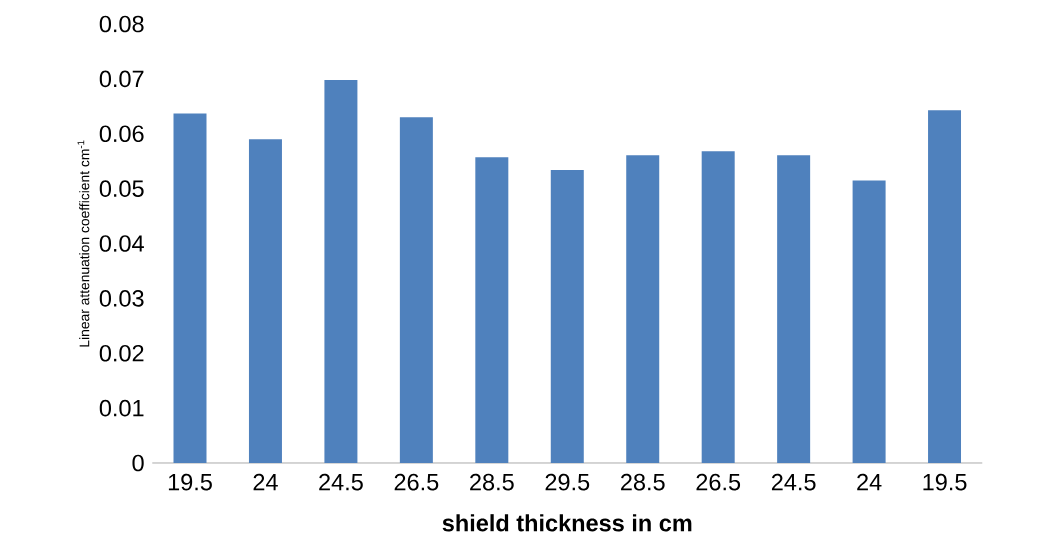 The height and width of the screenshot is (538, 1046). What do you see at coordinates (121, 298) in the screenshot?
I see `y-tick-label: 0.03` at bounding box center [121, 298].